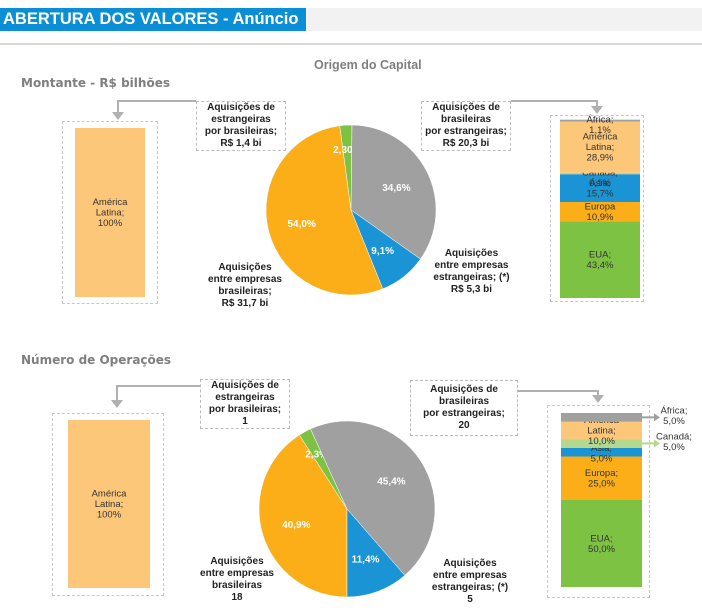 This screenshot has height=608, width=702. What do you see at coordinates (466, 143) in the screenshot?
I see `callout-value: R$ 20,3 bi` at bounding box center [466, 143].